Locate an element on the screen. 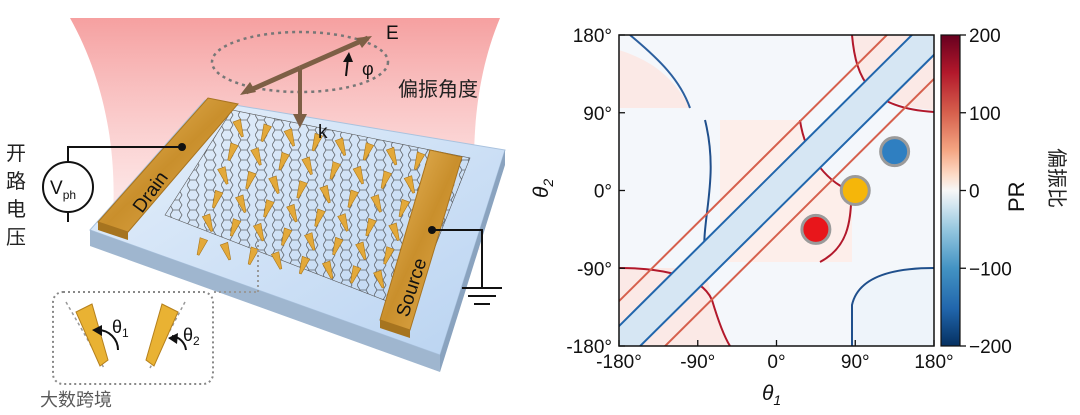 The image size is (1080, 415). marker-yellow is located at coordinates (855, 190).